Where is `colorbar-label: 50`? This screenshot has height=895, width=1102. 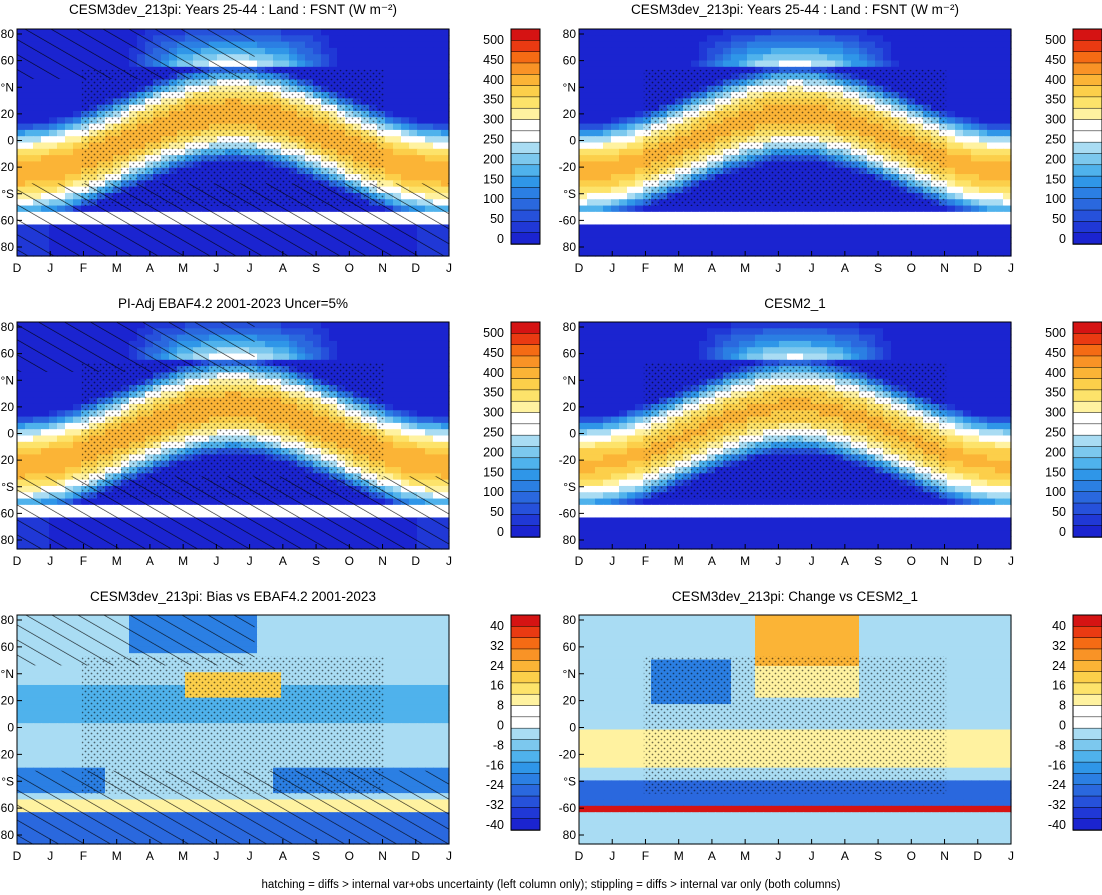
colorbar-label: 50 is located at coordinates (497, 219).